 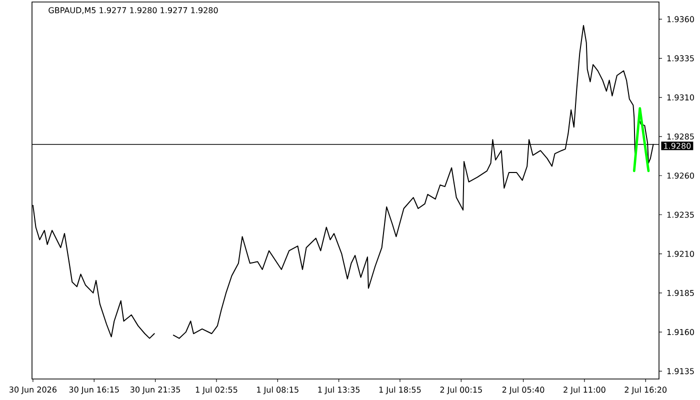 I want to click on x-tick-label: 2 Jul 05:40, so click(x=523, y=390).